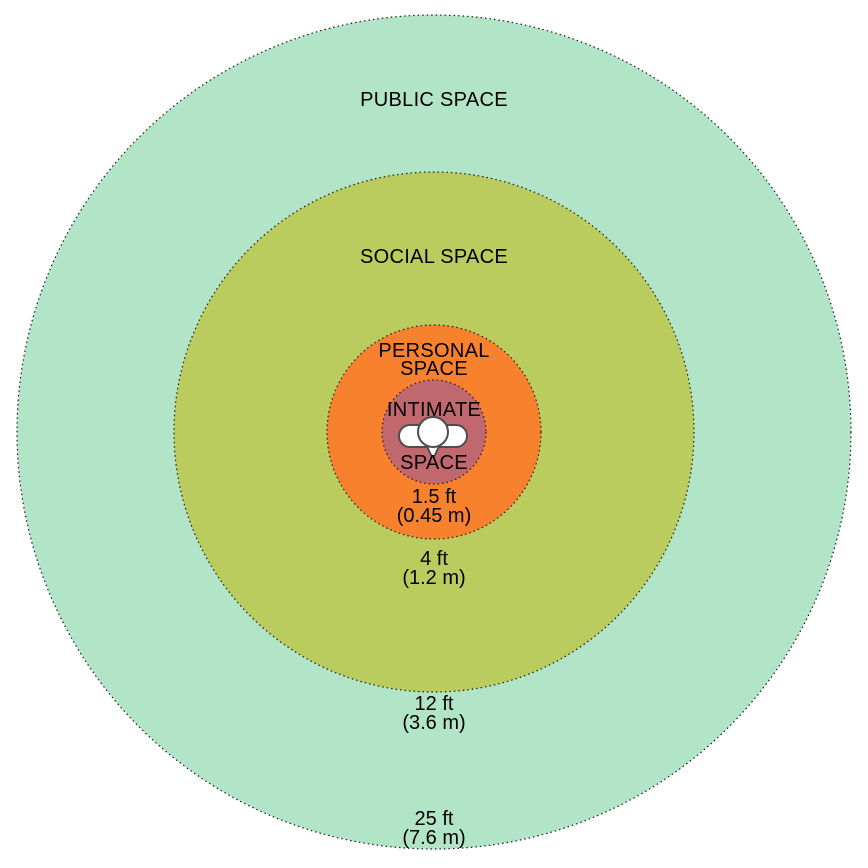 The height and width of the screenshot is (868, 868). I want to click on zone-label-intimate-line1: INTIMATE, so click(434, 410).